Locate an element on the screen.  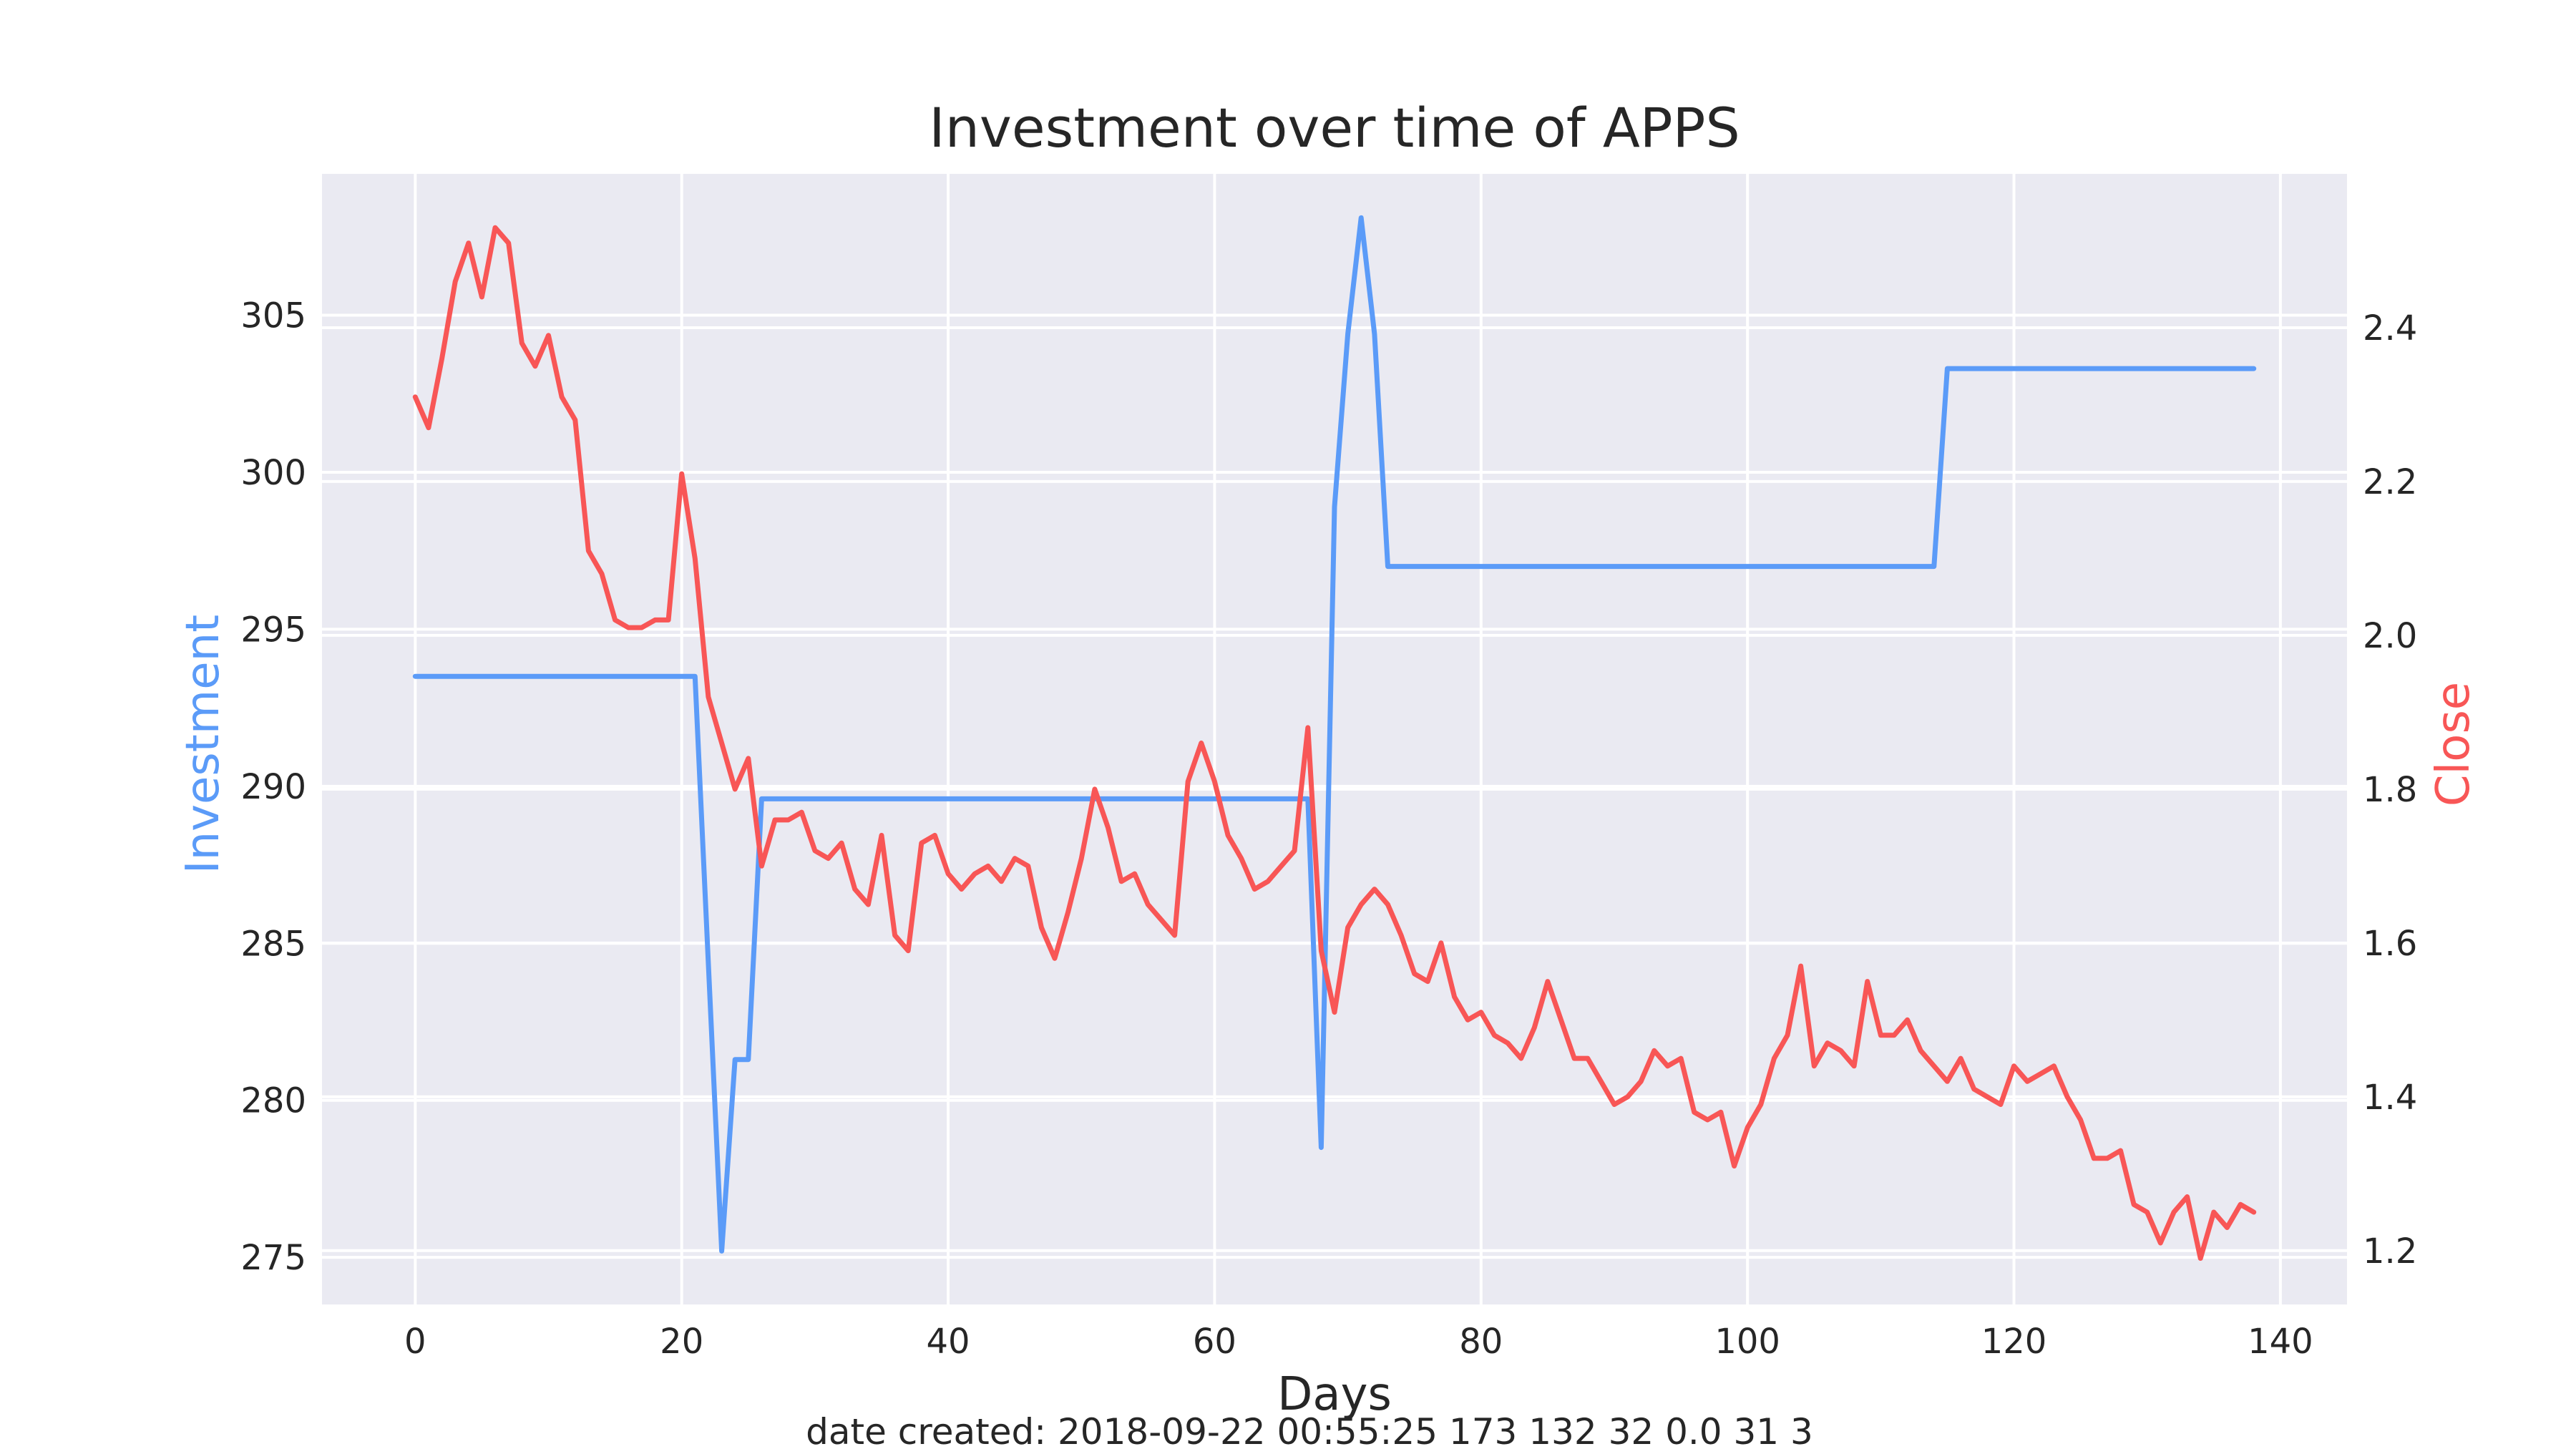
y-tick-label-left: 295 is located at coordinates (273, 630).